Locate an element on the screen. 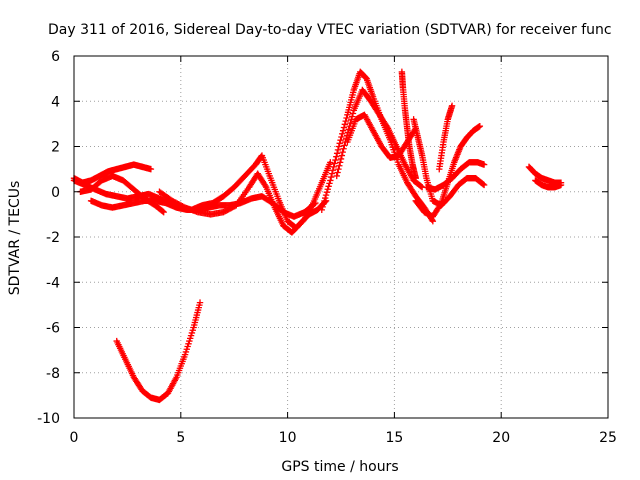 The image size is (640, 480). x-tick-label: 25 is located at coordinates (608, 438).